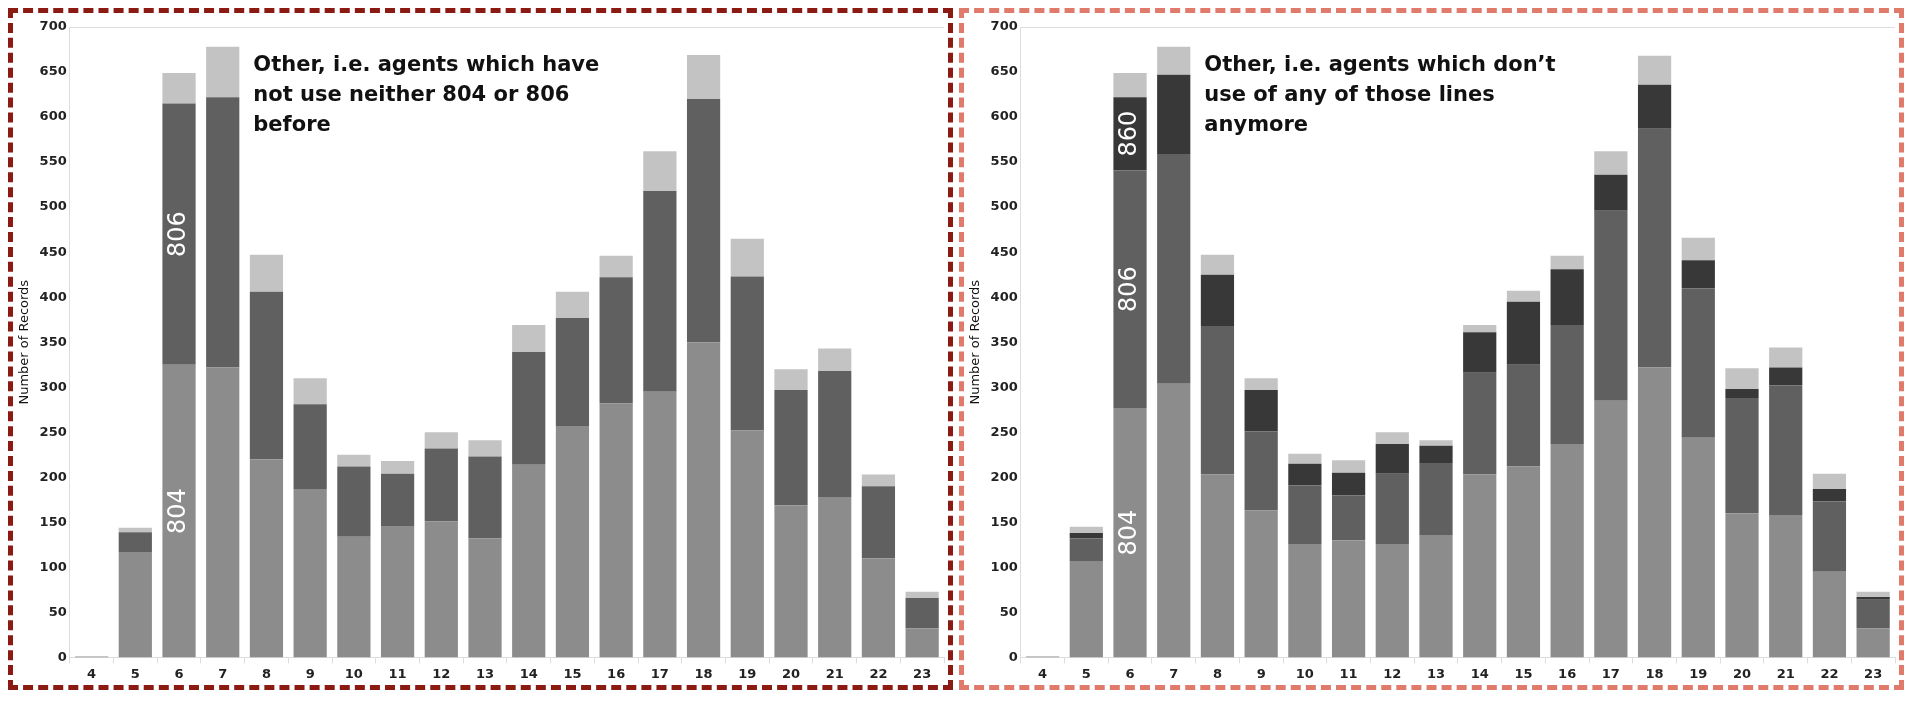 Image resolution: width=1911 pixels, height=701 pixels. Describe the element at coordinates (1567, 673) in the screenshot. I see `x-tick-label: 16` at that location.